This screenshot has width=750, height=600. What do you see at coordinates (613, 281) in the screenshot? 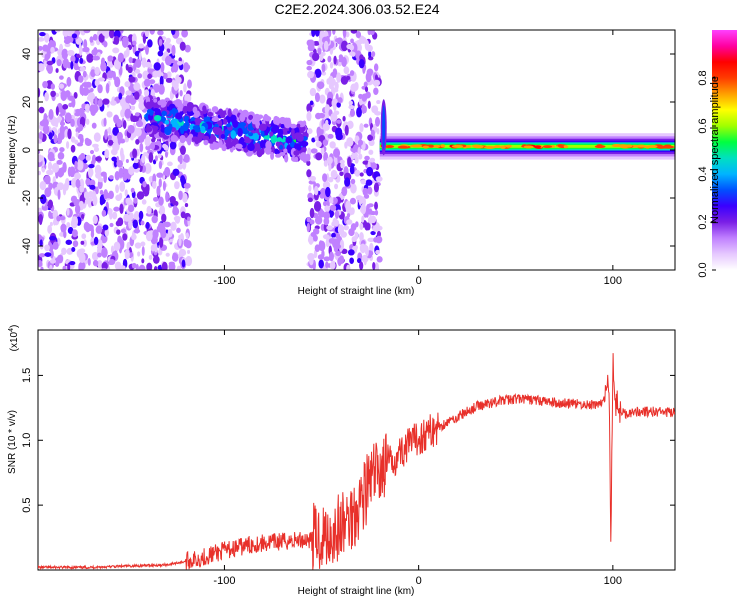
I see `spectrogram-x-tick-label: 100` at bounding box center [613, 281].